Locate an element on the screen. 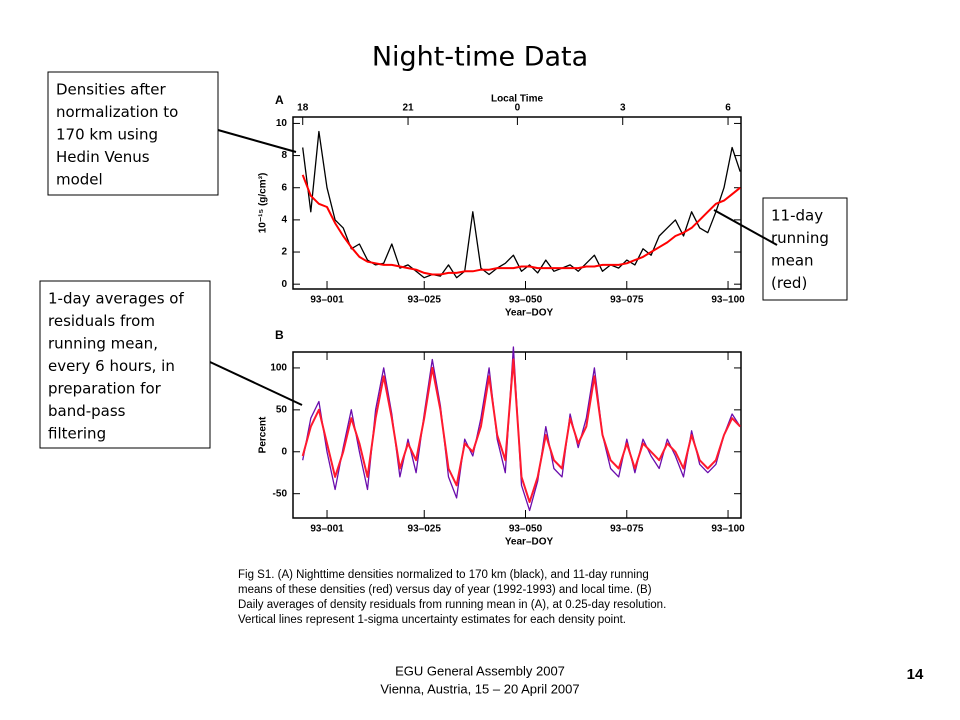 The width and height of the screenshot is (960, 720). y-tick-label: 6 is located at coordinates (284, 187).